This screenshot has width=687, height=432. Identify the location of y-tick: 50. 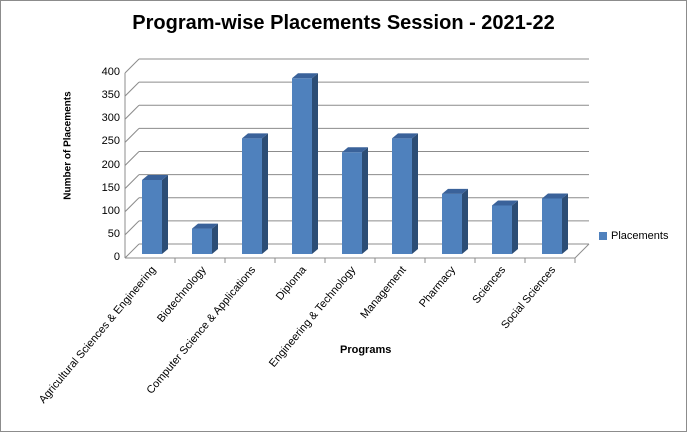
(113, 233).